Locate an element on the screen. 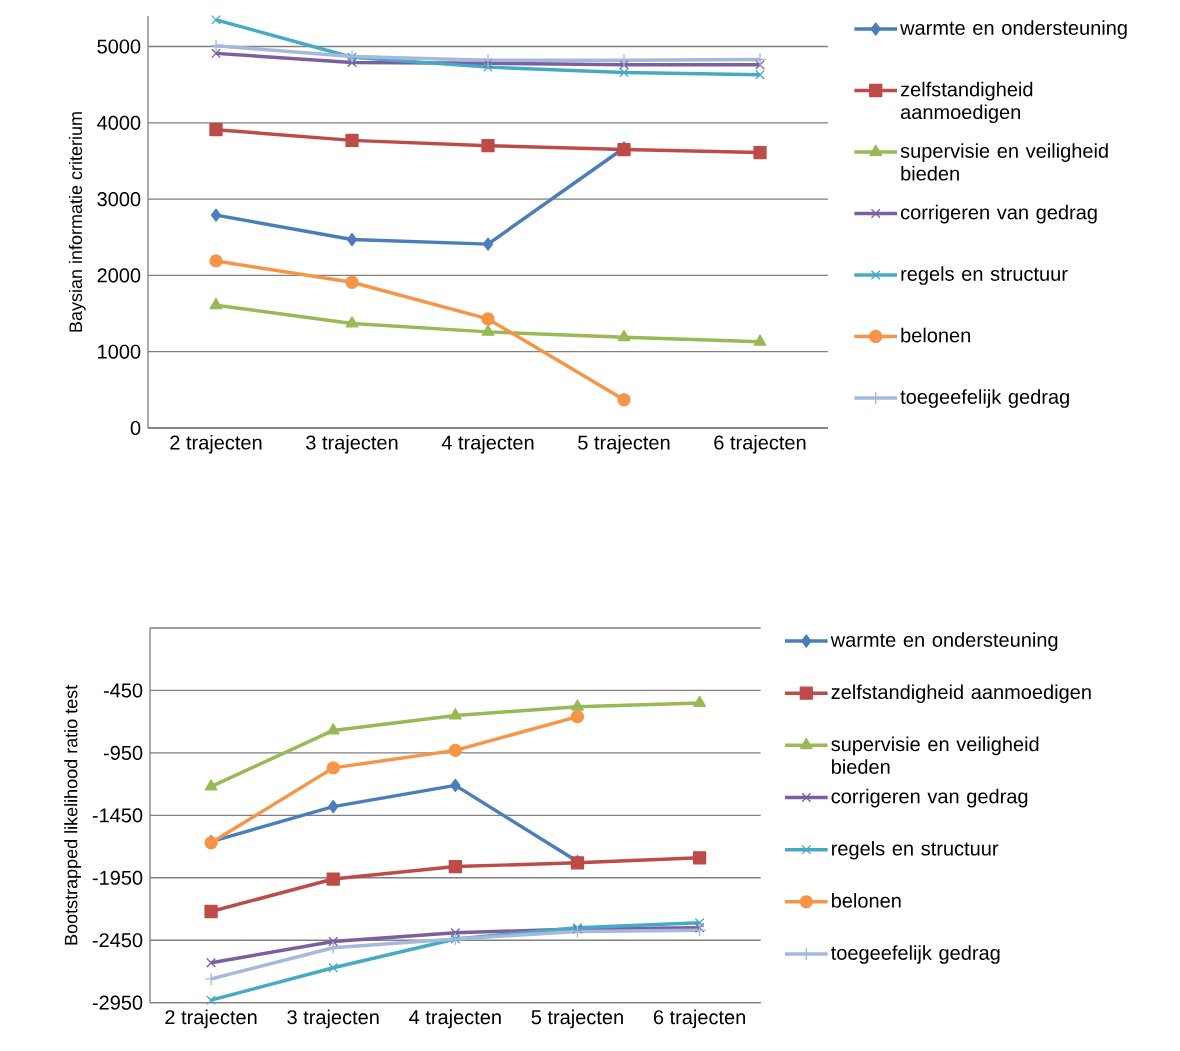 This screenshot has width=1180, height=1051. y-axis-title: Baysian informatie criterium is located at coordinates (77, 222).